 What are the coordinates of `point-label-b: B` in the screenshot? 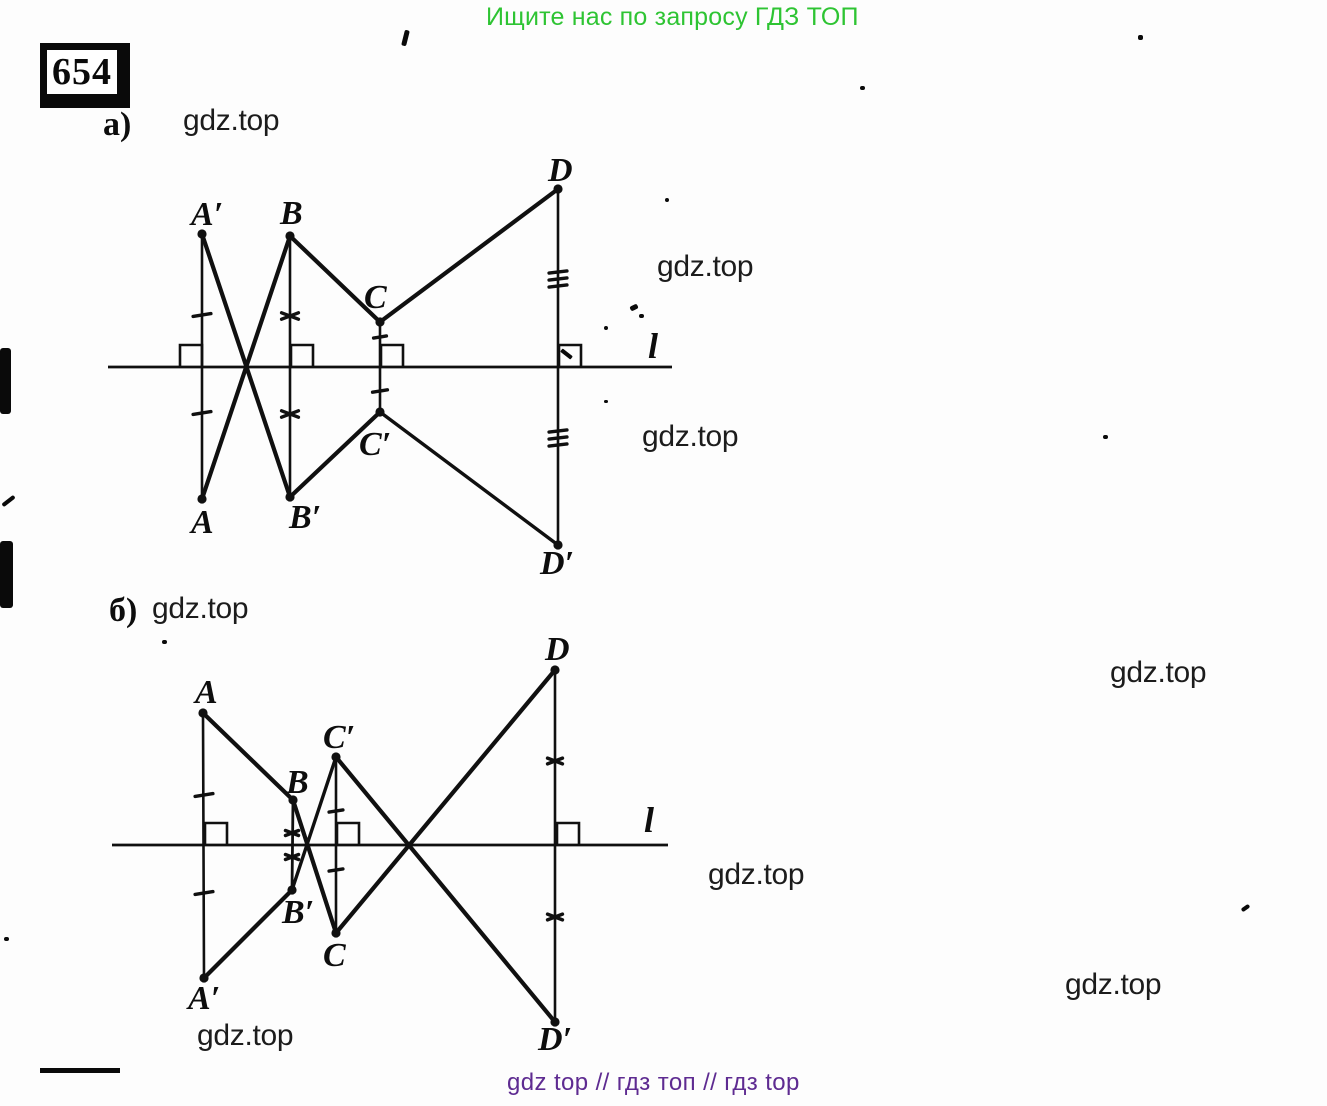 It's located at (297, 782).